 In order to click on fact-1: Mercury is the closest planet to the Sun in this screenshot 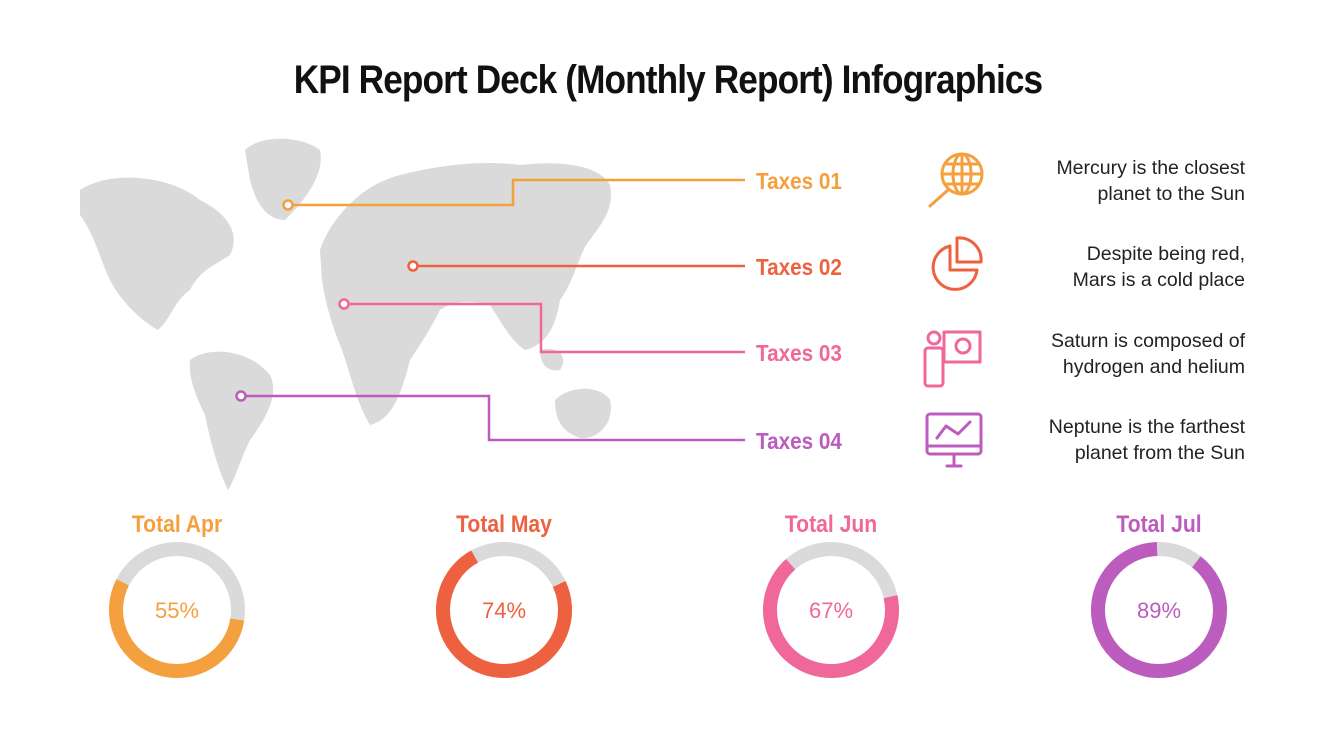, I will do `click(1095, 181)`.